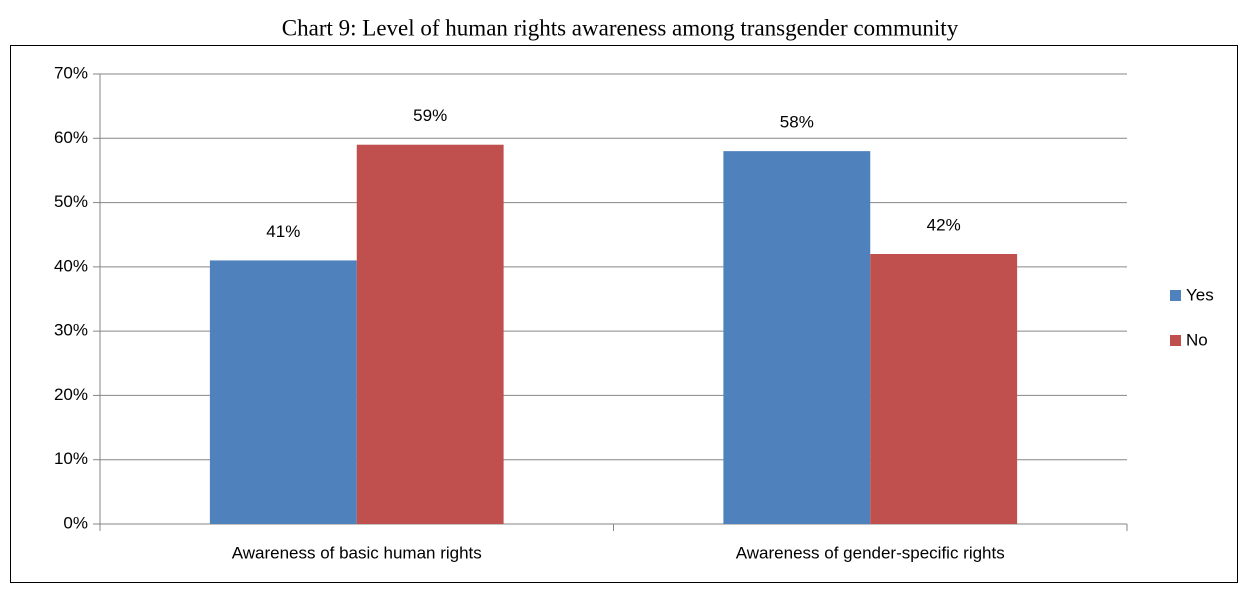  Describe the element at coordinates (357, 552) in the screenshot. I see `x-tick-label: Awareness of basic human rights` at that location.